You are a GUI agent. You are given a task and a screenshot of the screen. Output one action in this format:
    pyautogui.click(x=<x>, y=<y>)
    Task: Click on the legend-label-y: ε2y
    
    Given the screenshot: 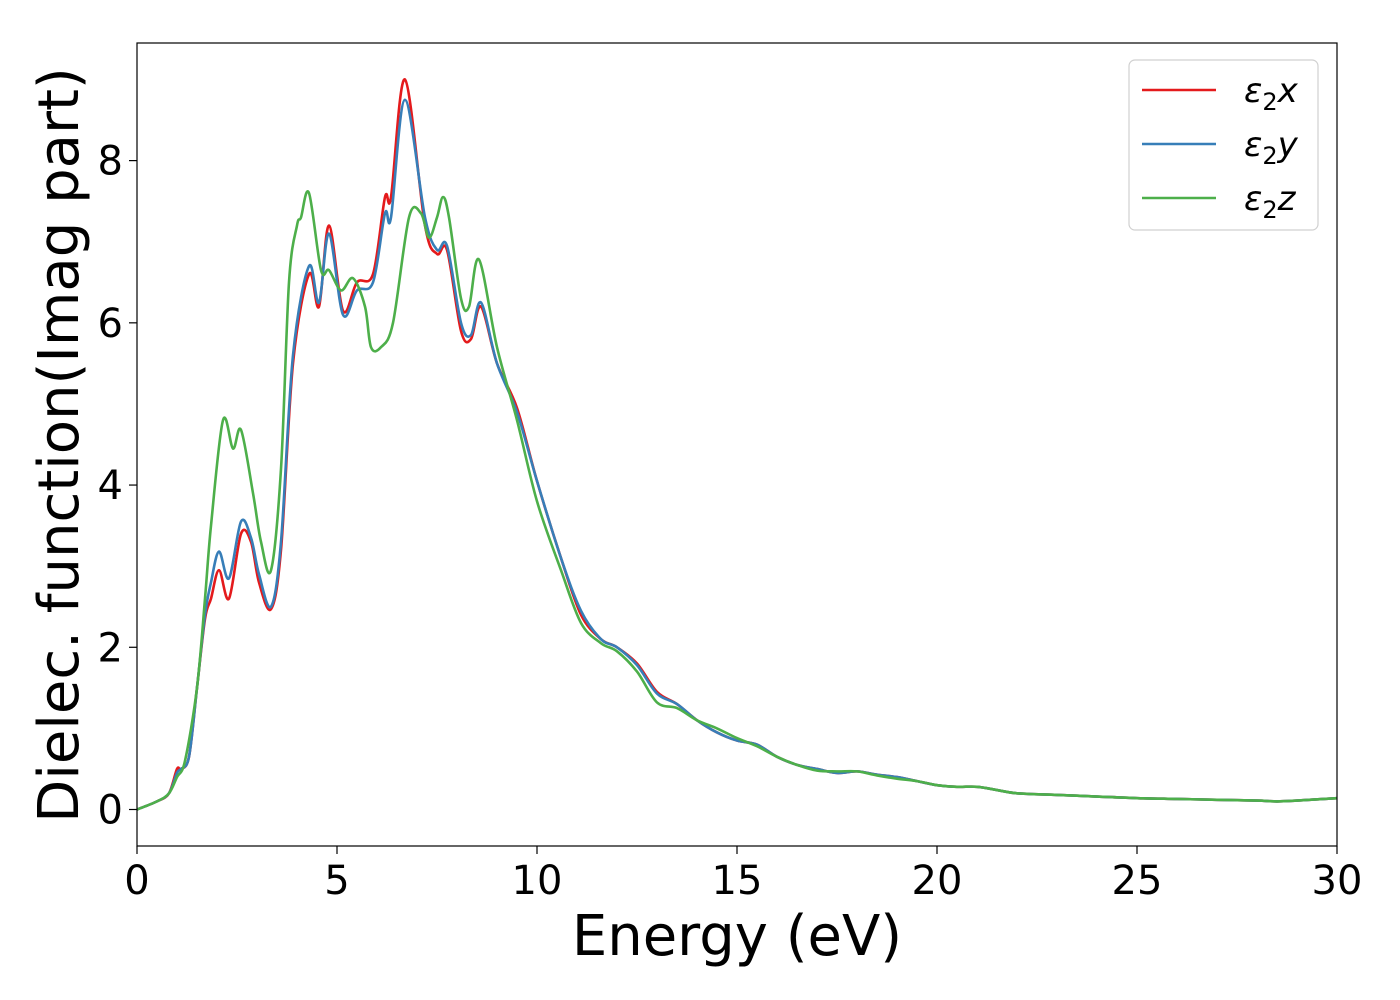 What is the action you would take?
    pyautogui.click(x=1271, y=147)
    